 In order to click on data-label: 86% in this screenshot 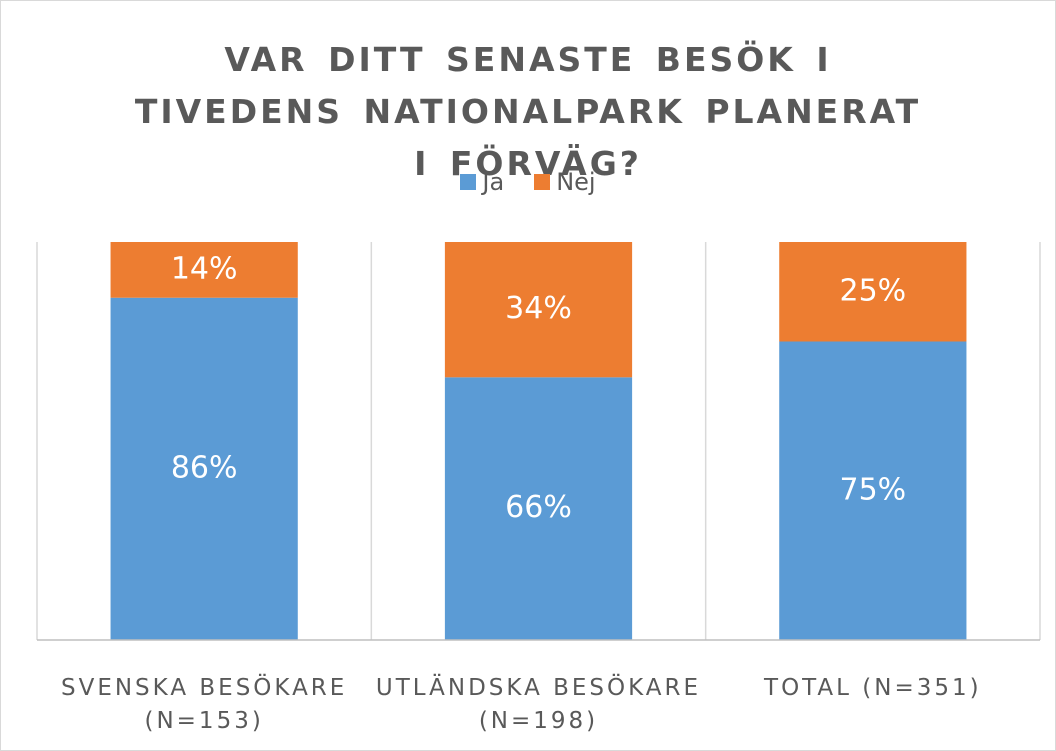, I will do `click(204, 467)`.